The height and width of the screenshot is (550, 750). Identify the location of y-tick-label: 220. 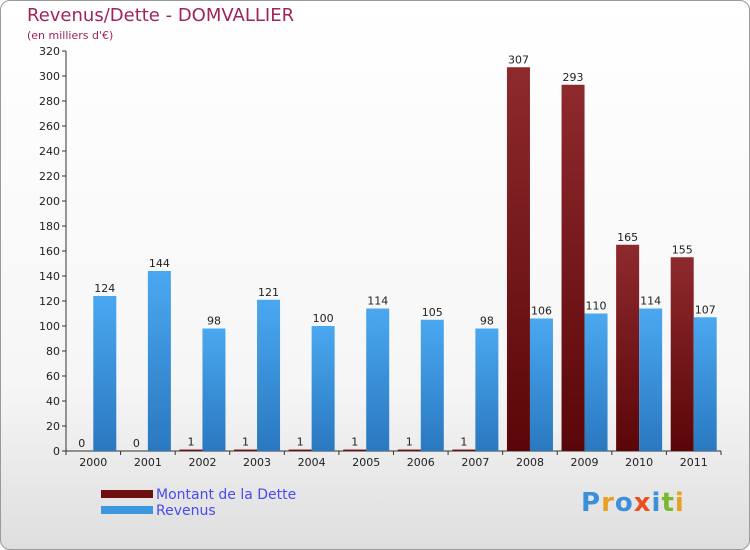
(49, 176).